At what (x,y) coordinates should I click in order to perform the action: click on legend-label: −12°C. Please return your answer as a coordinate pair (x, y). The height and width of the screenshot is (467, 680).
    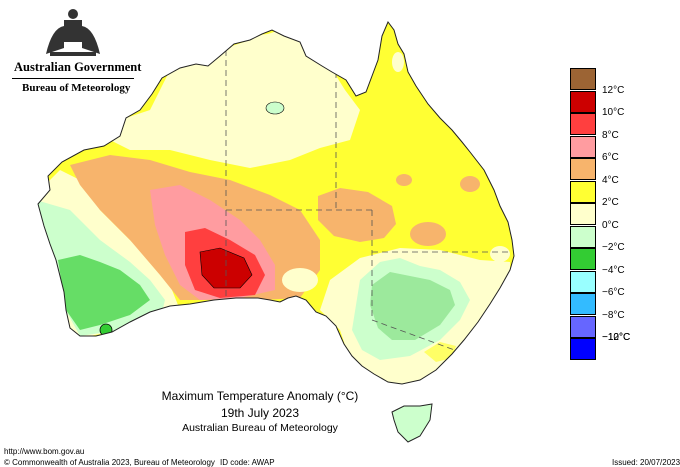
    Looking at the image, I should click on (616, 337).